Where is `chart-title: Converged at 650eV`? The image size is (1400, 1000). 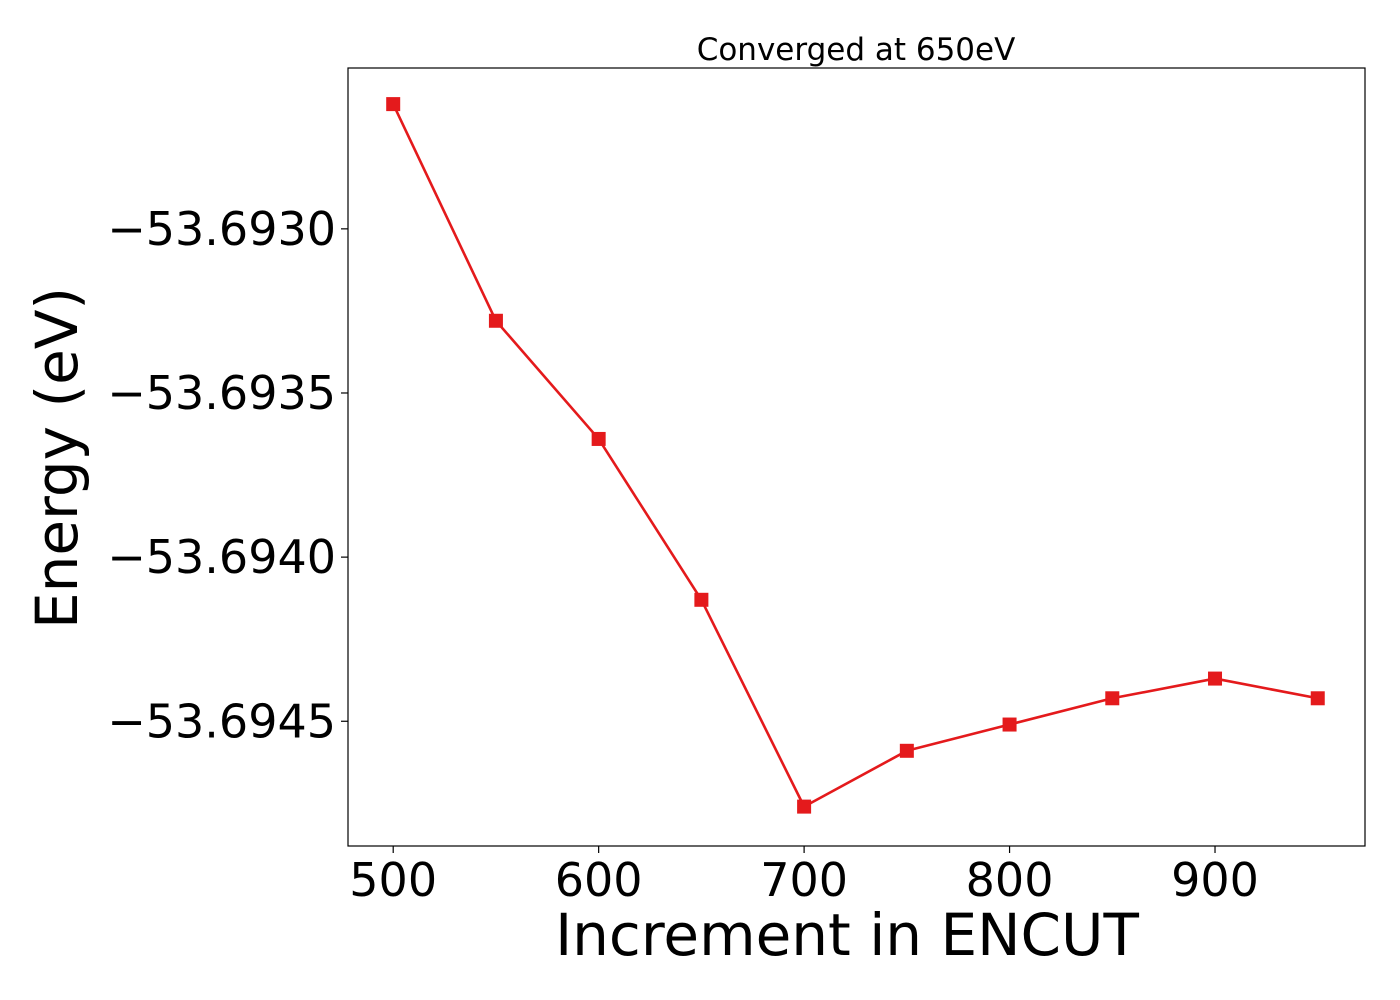
chart-title: Converged at 650eV is located at coordinates (856, 50).